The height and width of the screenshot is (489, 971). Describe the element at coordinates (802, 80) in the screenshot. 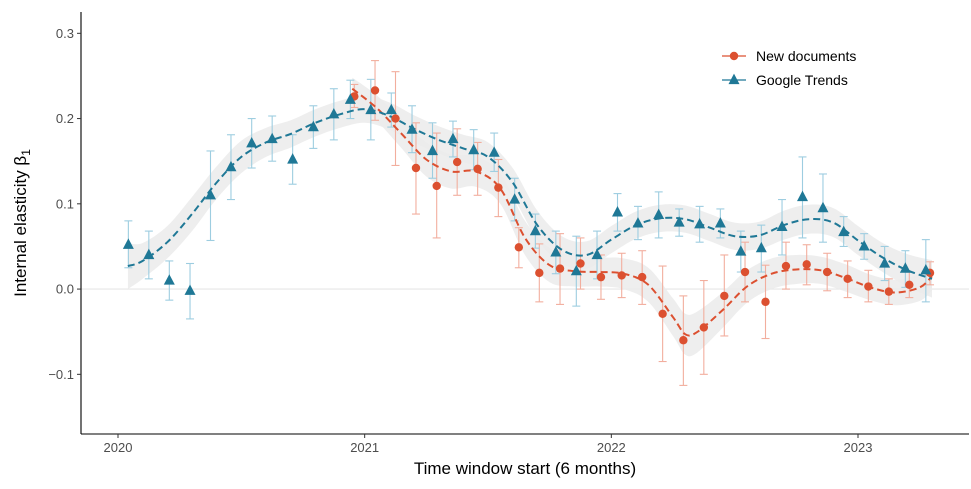

I see `google-trends-legend-label: Google Trends` at that location.